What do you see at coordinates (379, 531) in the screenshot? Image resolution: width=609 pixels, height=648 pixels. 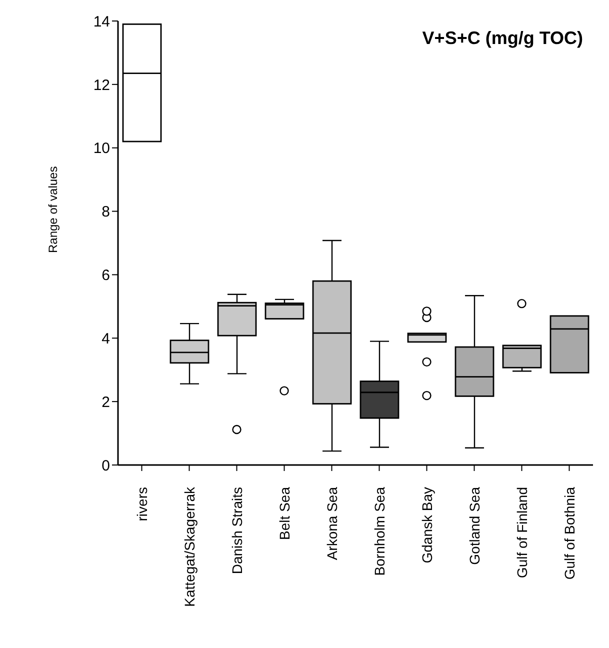 I see `x-tick-label: Bornholm Sea` at bounding box center [379, 531].